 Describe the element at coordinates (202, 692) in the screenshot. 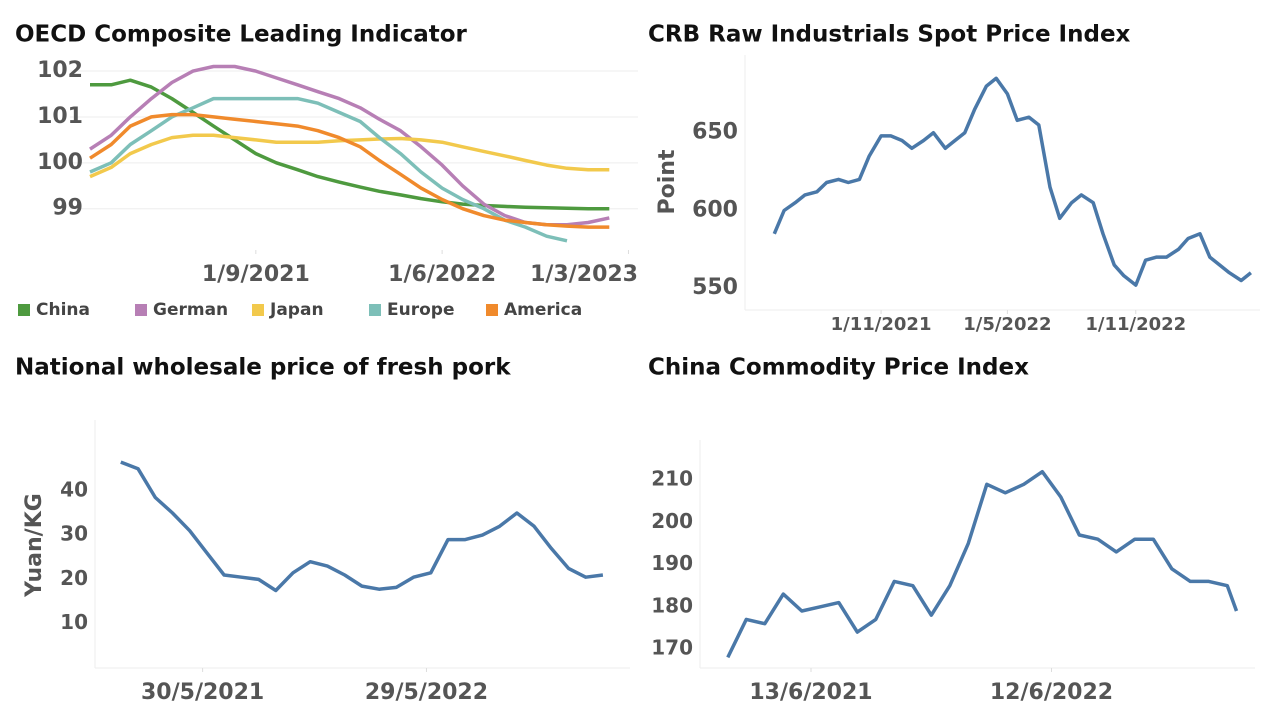

I see `x-tick-label: 30/5/2021` at that location.